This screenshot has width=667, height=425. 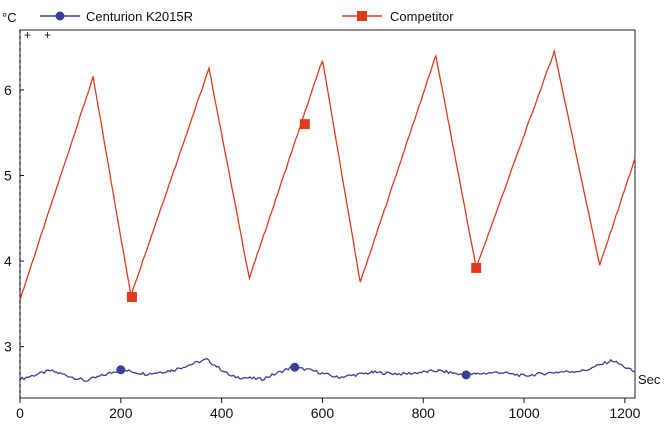 What do you see at coordinates (20, 413) in the screenshot?
I see `x-tick-label: 0` at bounding box center [20, 413].